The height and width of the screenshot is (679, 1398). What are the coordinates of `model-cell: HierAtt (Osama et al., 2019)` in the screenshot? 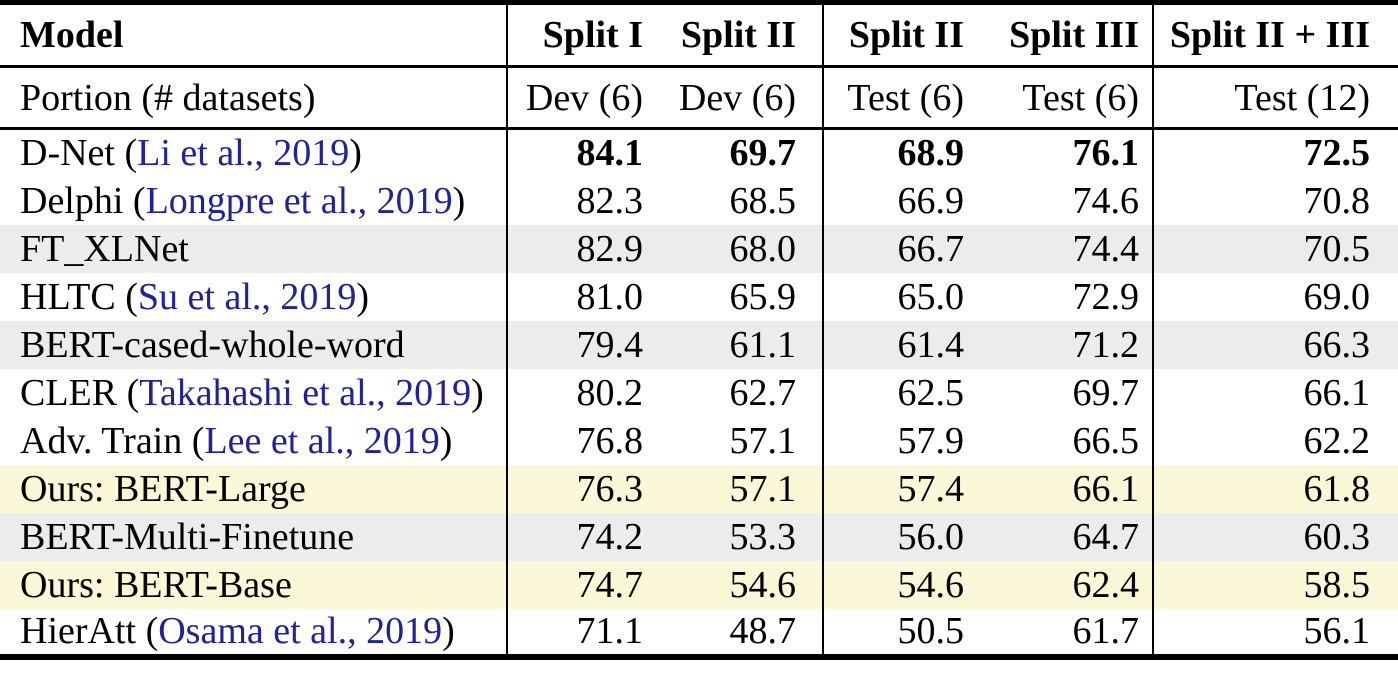 It's located at (254, 632).